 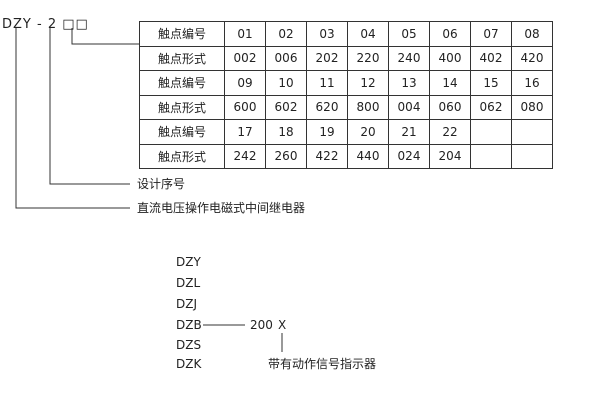 I want to click on table-cell: 04, so click(x=368, y=34).